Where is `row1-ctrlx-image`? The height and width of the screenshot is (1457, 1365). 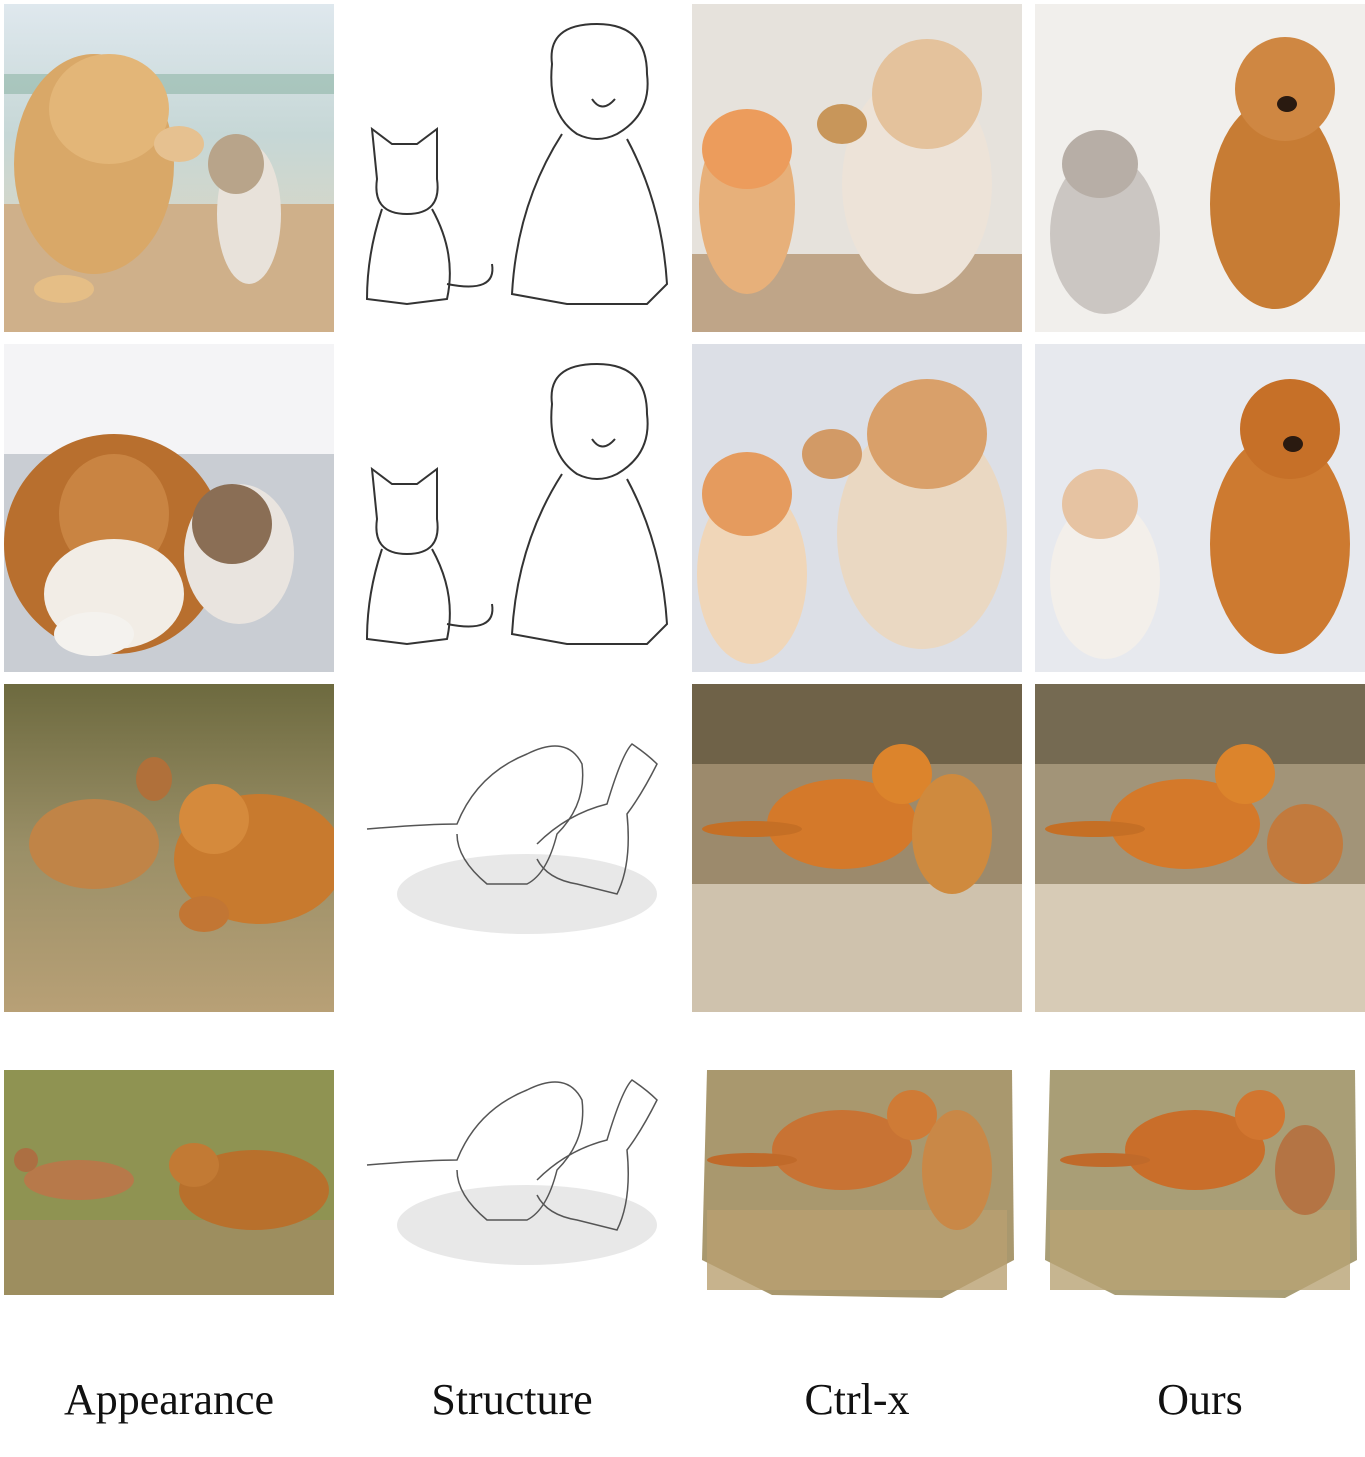 row1-ctrlx-image is located at coordinates (857, 168).